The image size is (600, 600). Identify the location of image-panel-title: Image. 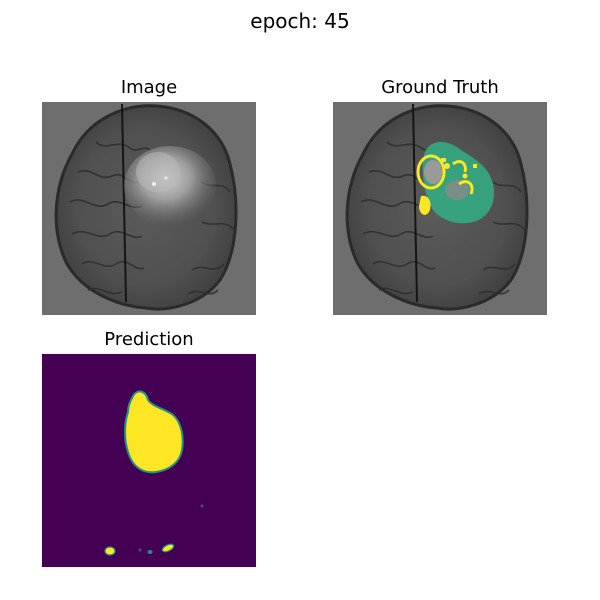
(149, 87).